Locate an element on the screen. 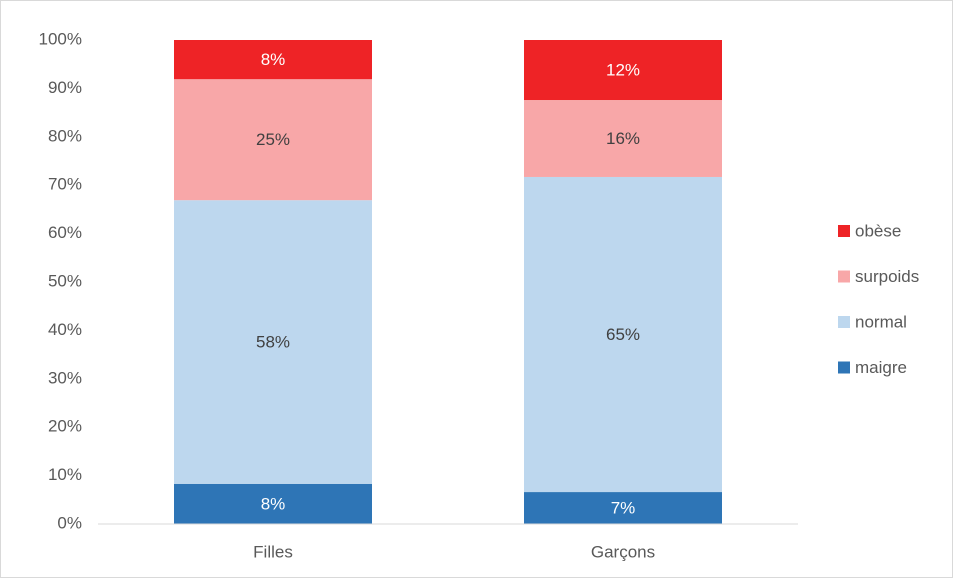  y-tick-label: 70% is located at coordinates (65, 184).